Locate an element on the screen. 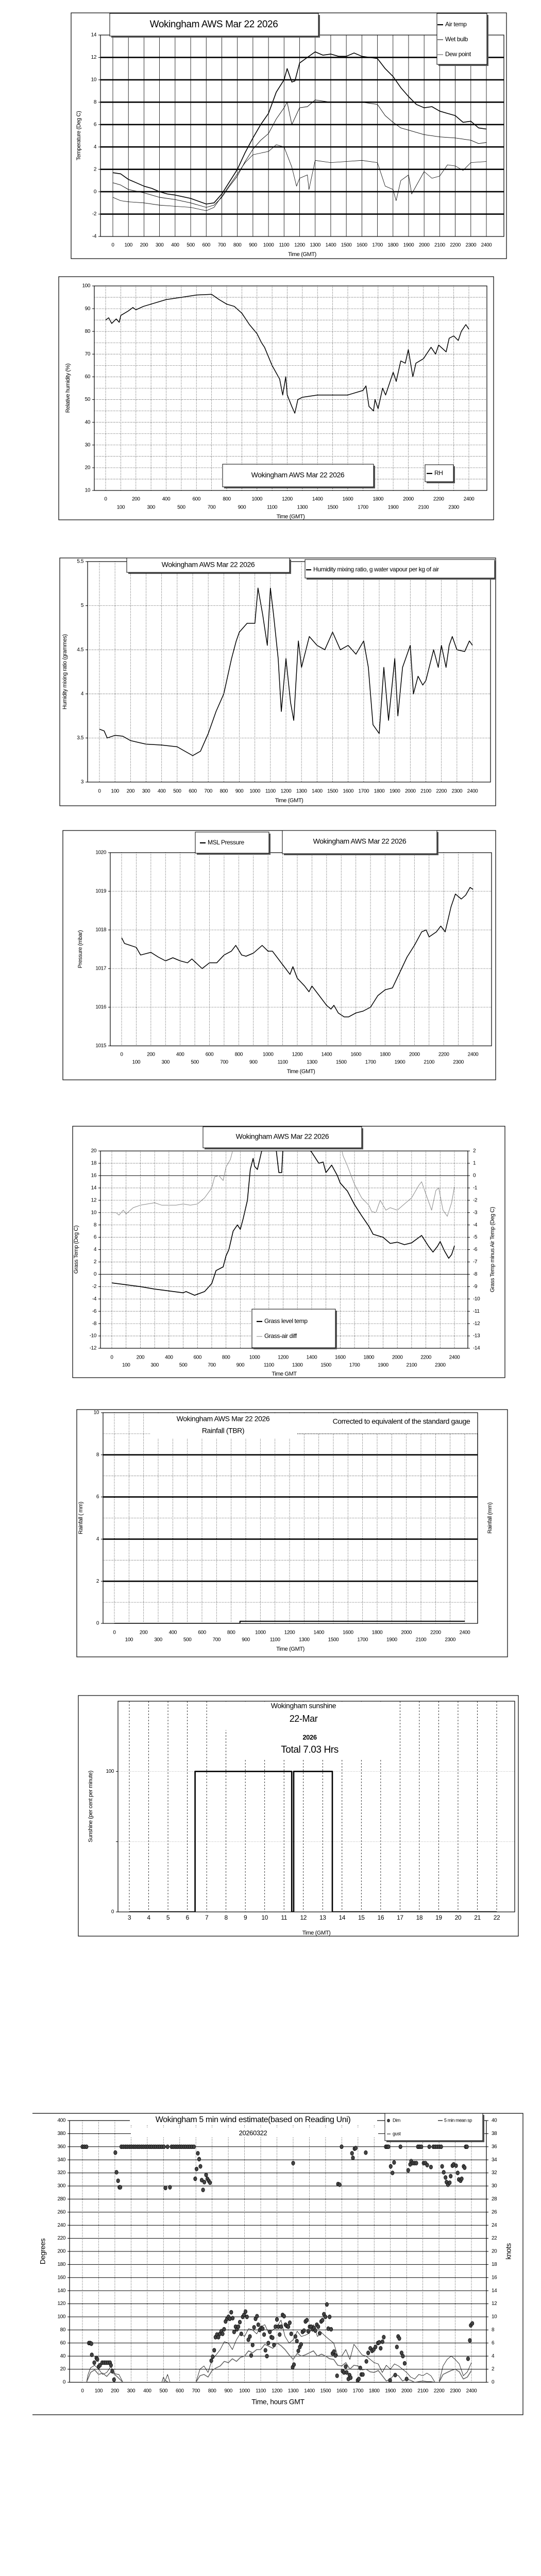  chart-frame is located at coordinates (289, 135).